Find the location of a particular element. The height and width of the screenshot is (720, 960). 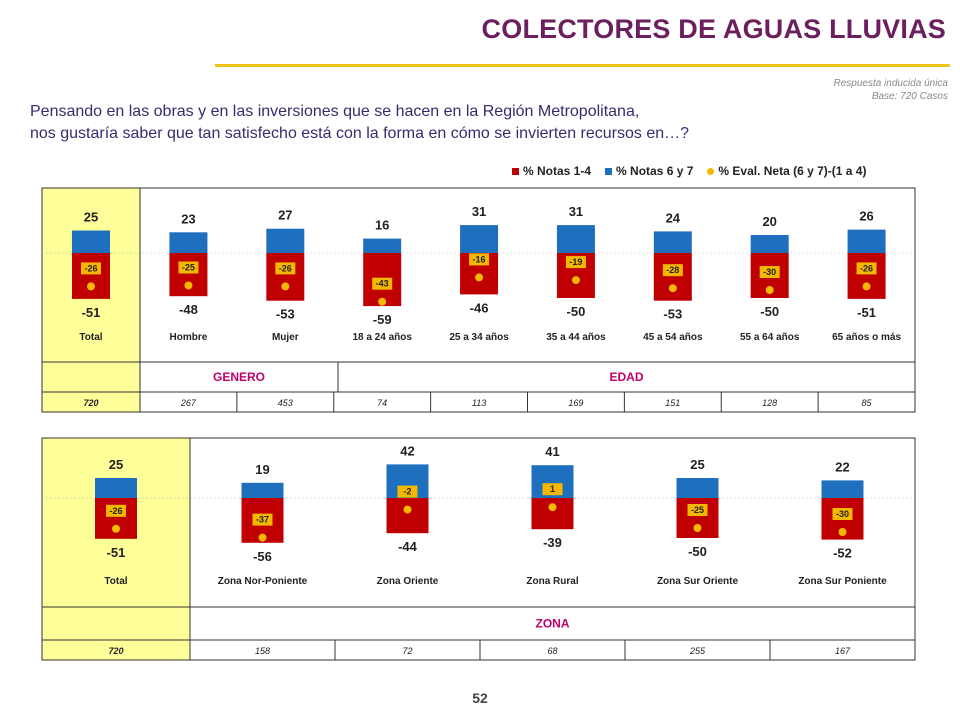

data-label-net: -2 is located at coordinates (407, 492).